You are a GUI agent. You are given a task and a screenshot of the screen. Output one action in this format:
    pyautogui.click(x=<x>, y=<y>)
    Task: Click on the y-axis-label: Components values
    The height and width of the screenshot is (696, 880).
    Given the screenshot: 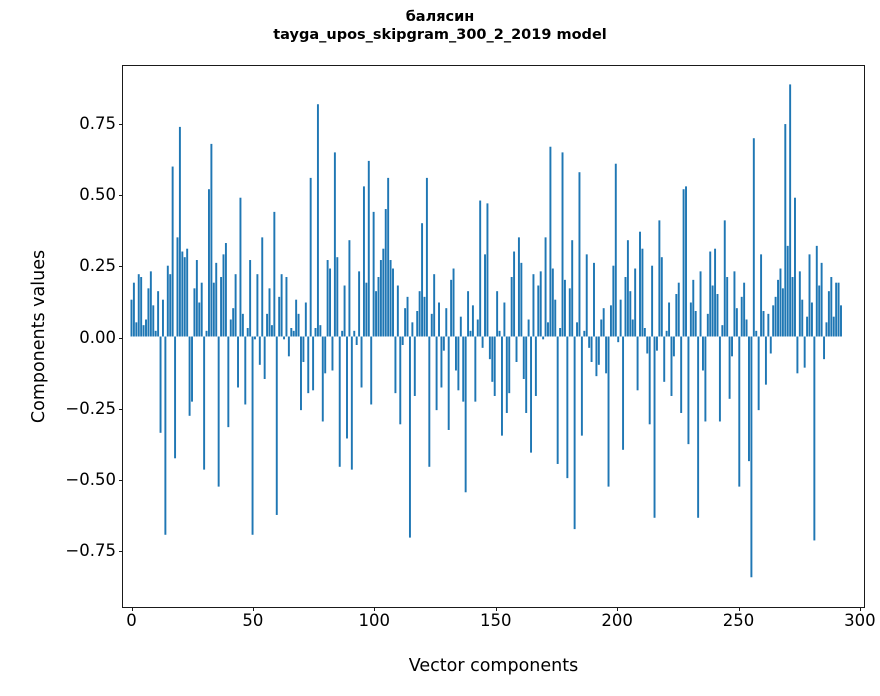 What is the action you would take?
    pyautogui.click(x=39, y=336)
    